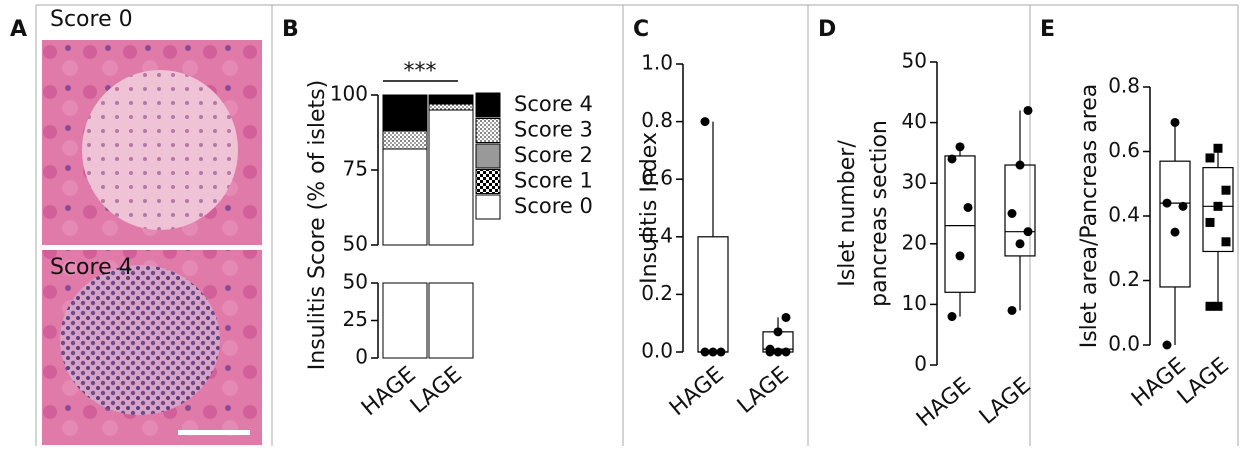 The height and width of the screenshot is (451, 1245). What do you see at coordinates (355, 169) in the screenshot?
I see `y-tick-label: 75` at bounding box center [355, 169].